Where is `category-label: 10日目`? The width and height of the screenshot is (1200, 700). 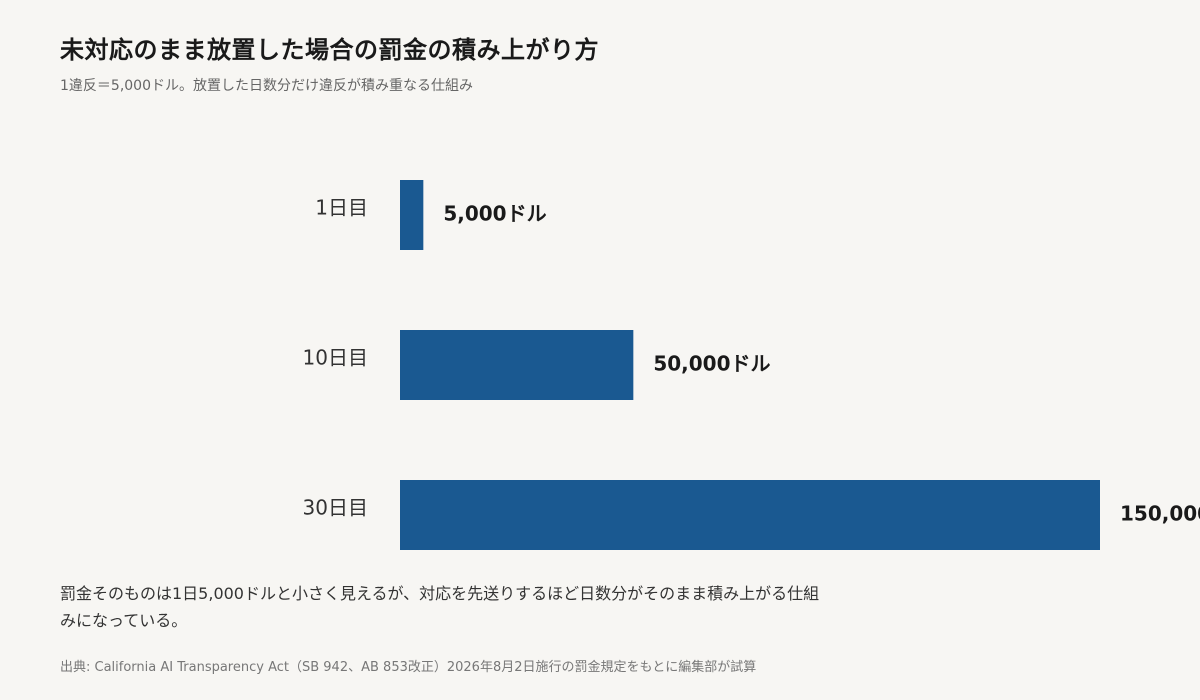 category-label: 10日目 is located at coordinates (335, 358).